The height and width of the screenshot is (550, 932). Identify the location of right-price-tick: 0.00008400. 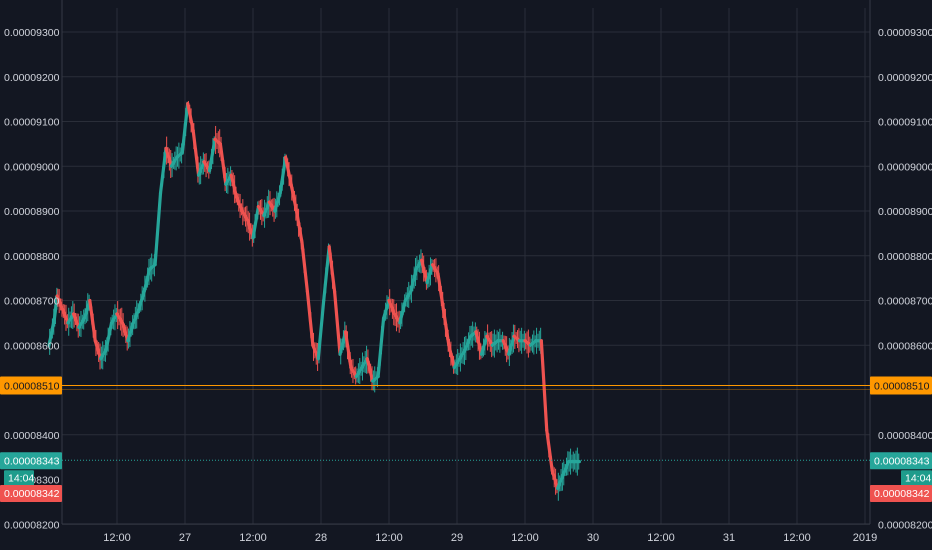
(905, 436).